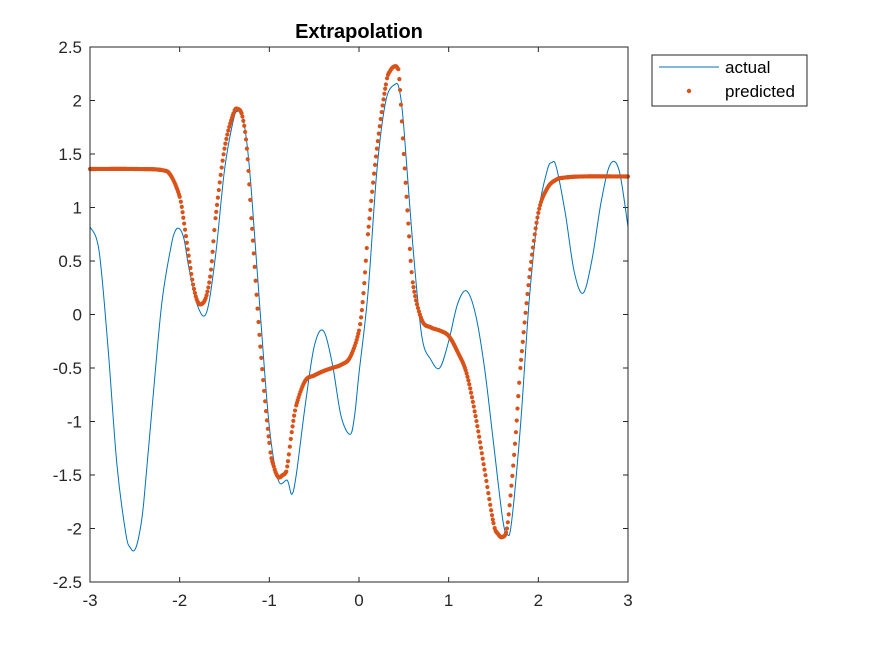 This screenshot has height=656, width=875. Describe the element at coordinates (70, 154) in the screenshot. I see `y-tick-label: 1.5` at that location.